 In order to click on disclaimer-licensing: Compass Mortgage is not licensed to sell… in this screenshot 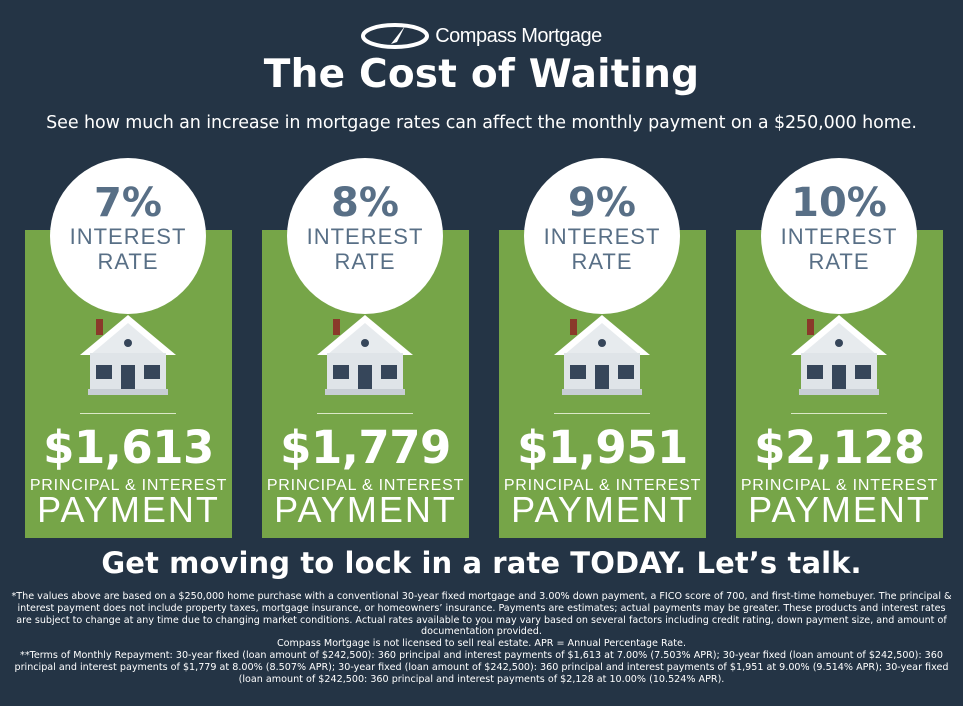, I will do `click(481, 644)`.